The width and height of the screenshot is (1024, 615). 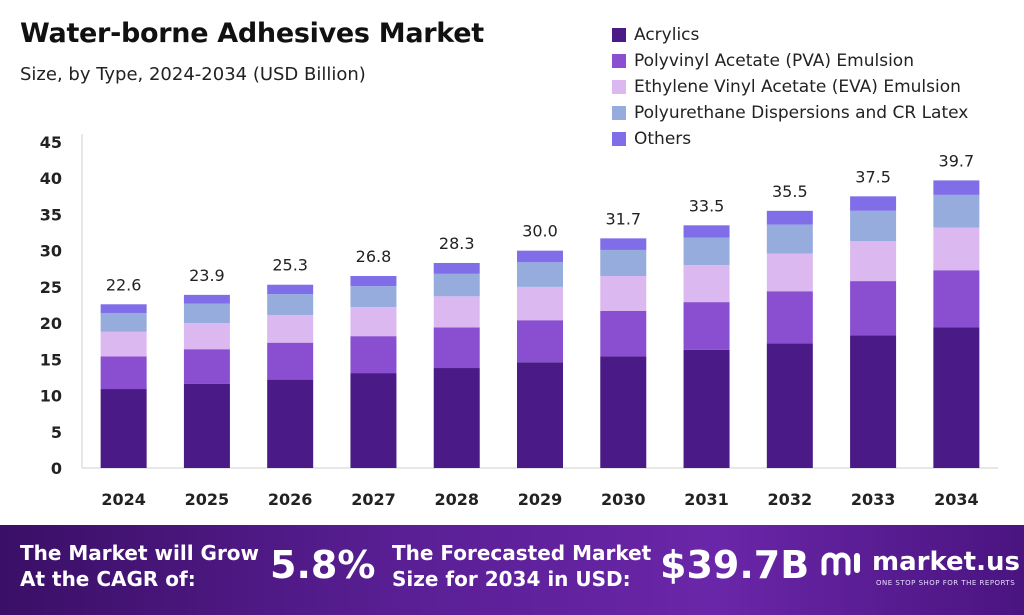 What do you see at coordinates (801, 113) in the screenshot?
I see `legend-label: Polyurethane Dispersions and CR Latex` at bounding box center [801, 113].